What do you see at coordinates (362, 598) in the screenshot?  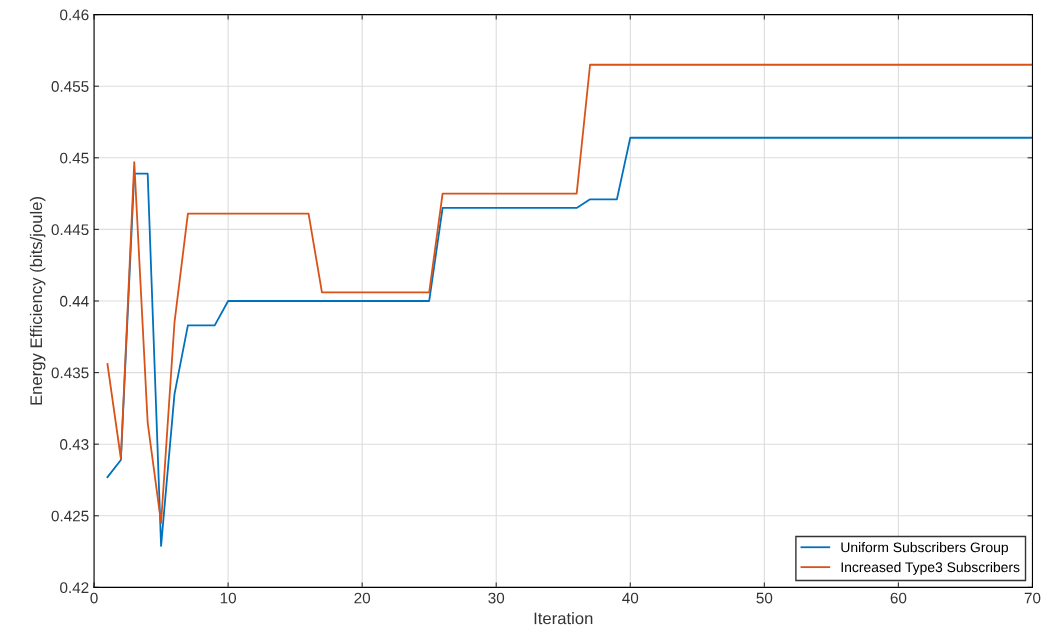 I see `x-tick-label: 20` at bounding box center [362, 598].